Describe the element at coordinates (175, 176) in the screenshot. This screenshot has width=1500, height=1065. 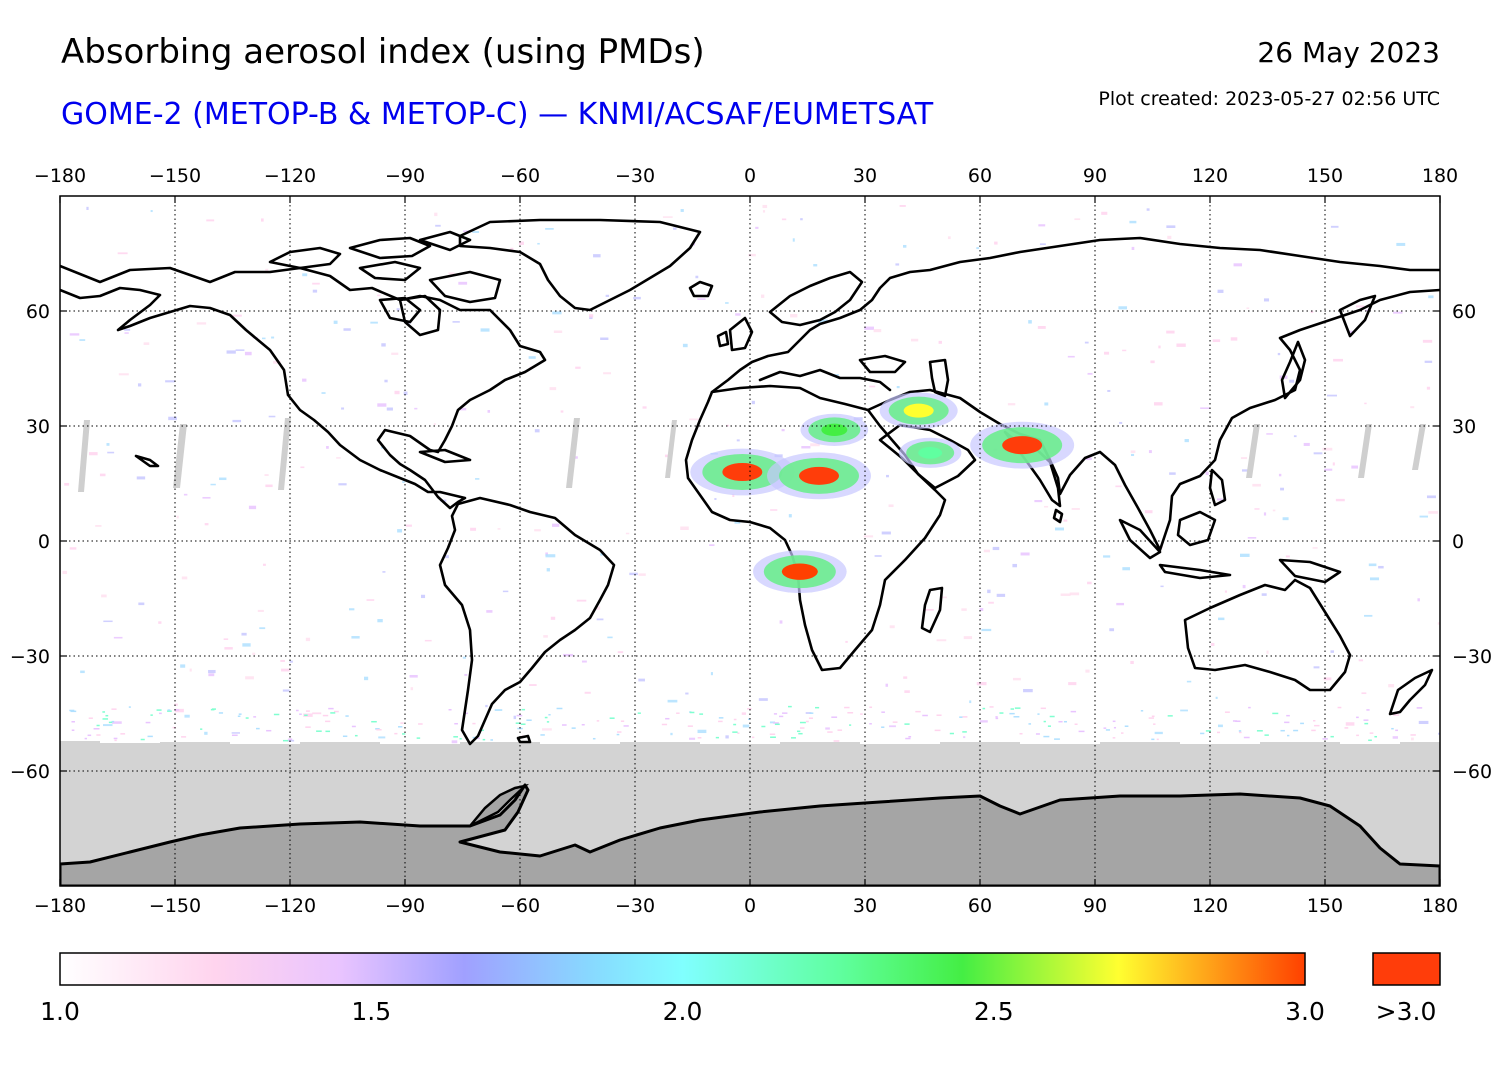
I see `lon-tick-label-top: −150` at that location.